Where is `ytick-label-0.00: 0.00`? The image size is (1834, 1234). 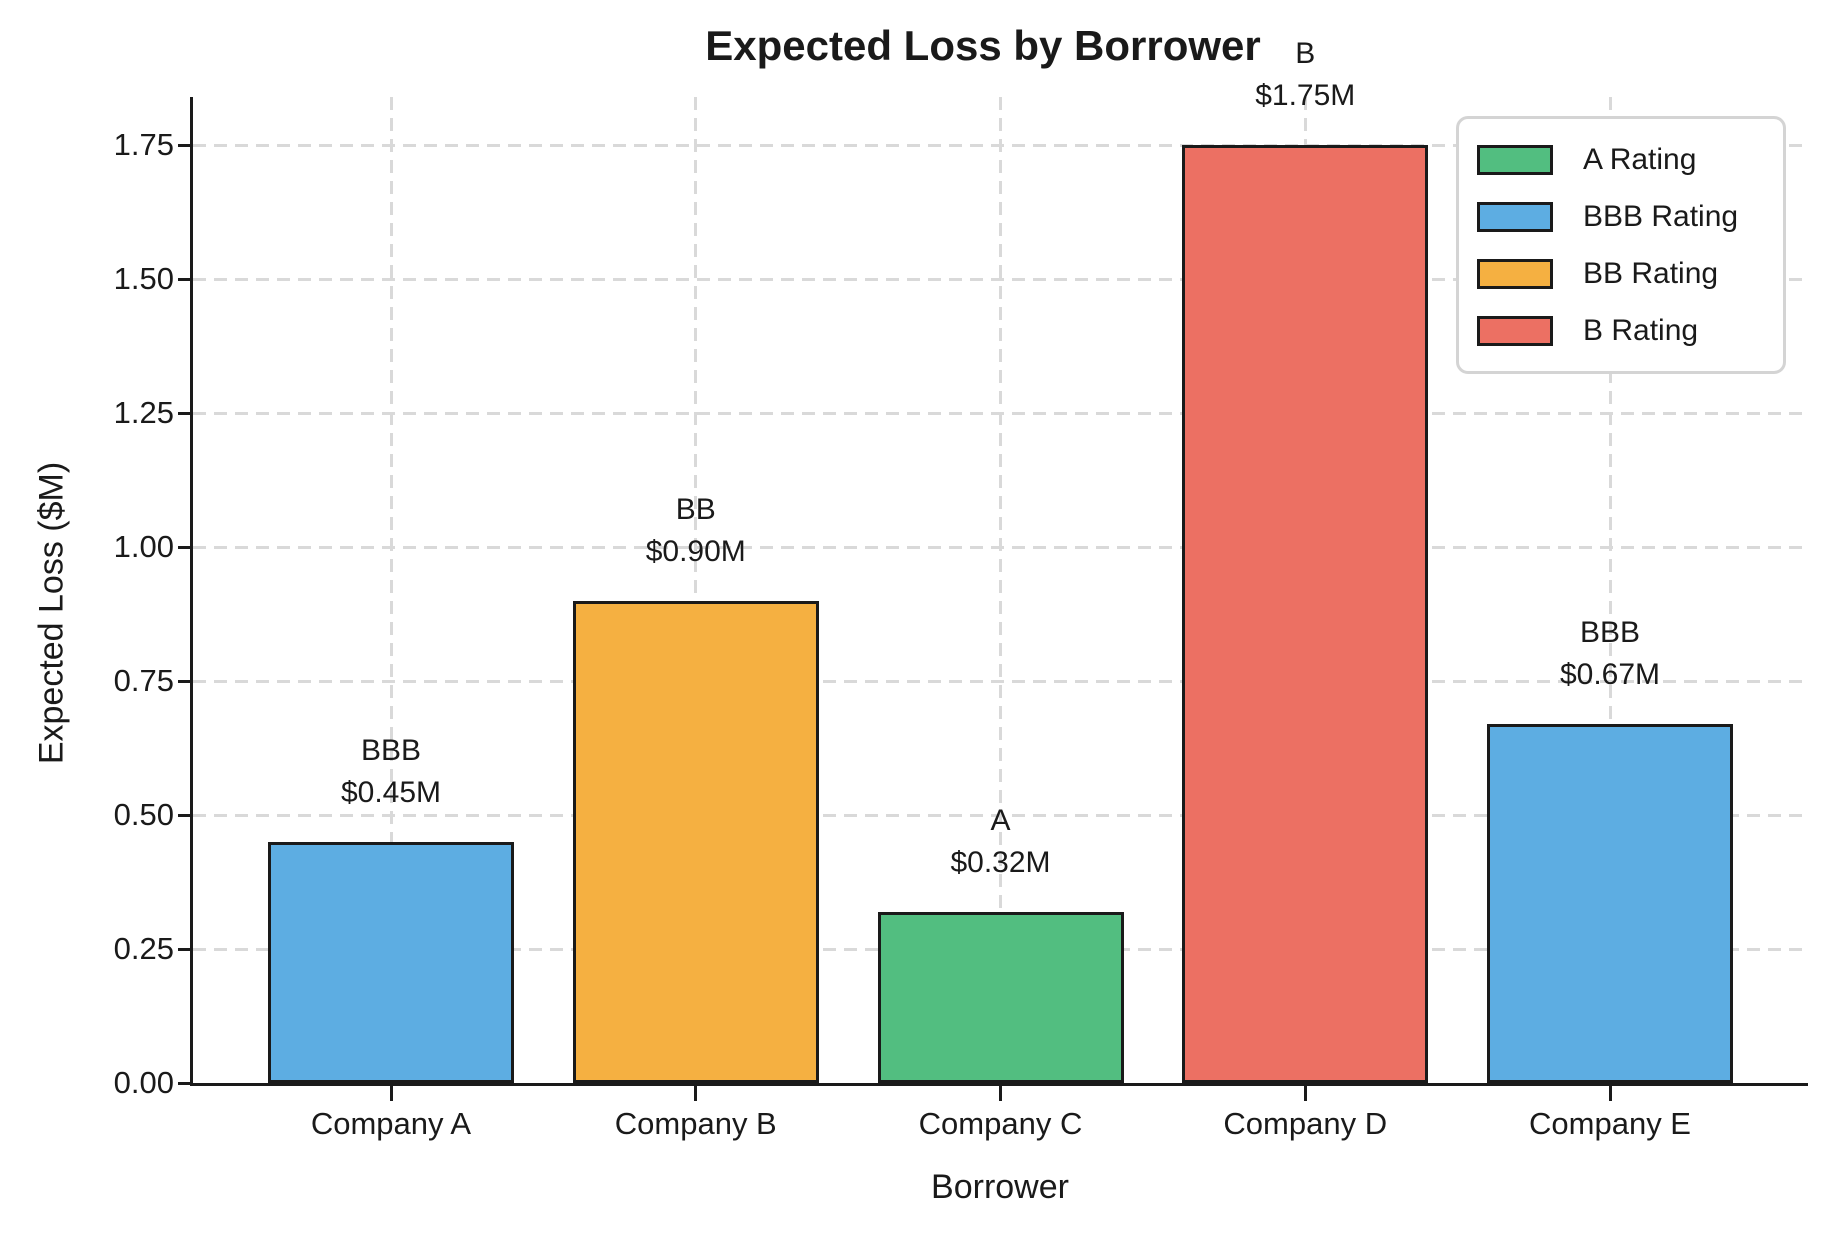 ytick-label-0.00: 0.00 is located at coordinates (143, 1082).